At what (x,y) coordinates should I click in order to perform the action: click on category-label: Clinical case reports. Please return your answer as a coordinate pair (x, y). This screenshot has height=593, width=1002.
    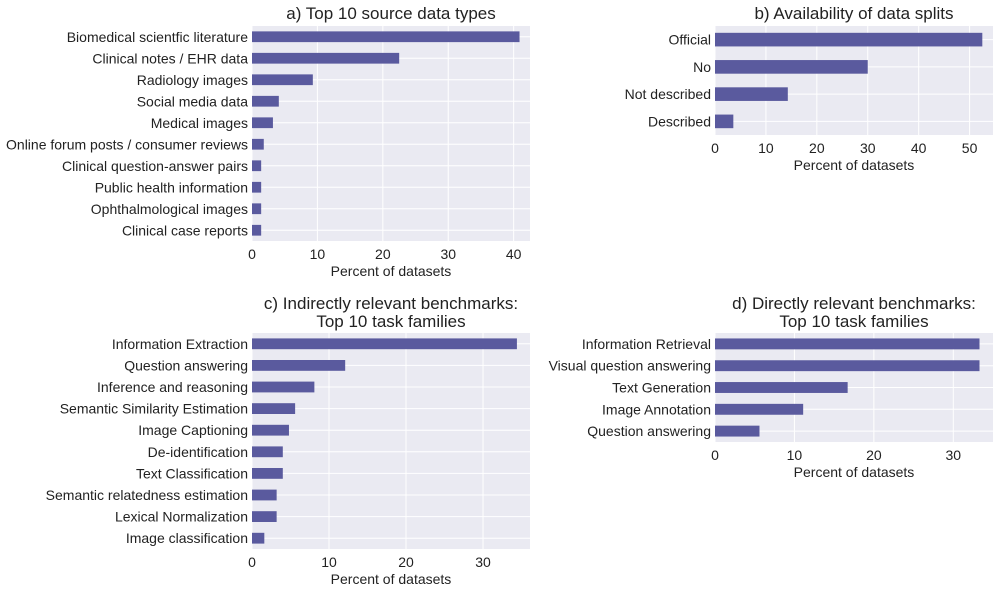
    Looking at the image, I should click on (185, 230).